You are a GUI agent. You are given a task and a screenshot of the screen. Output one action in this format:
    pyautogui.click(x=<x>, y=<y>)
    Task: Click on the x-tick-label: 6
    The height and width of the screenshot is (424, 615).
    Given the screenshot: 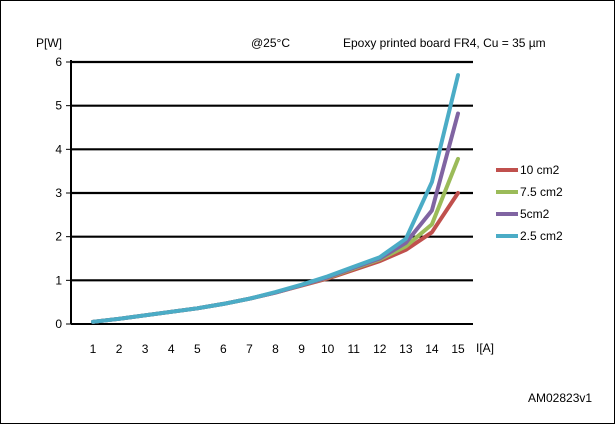 What is the action you would take?
    pyautogui.click(x=223, y=349)
    